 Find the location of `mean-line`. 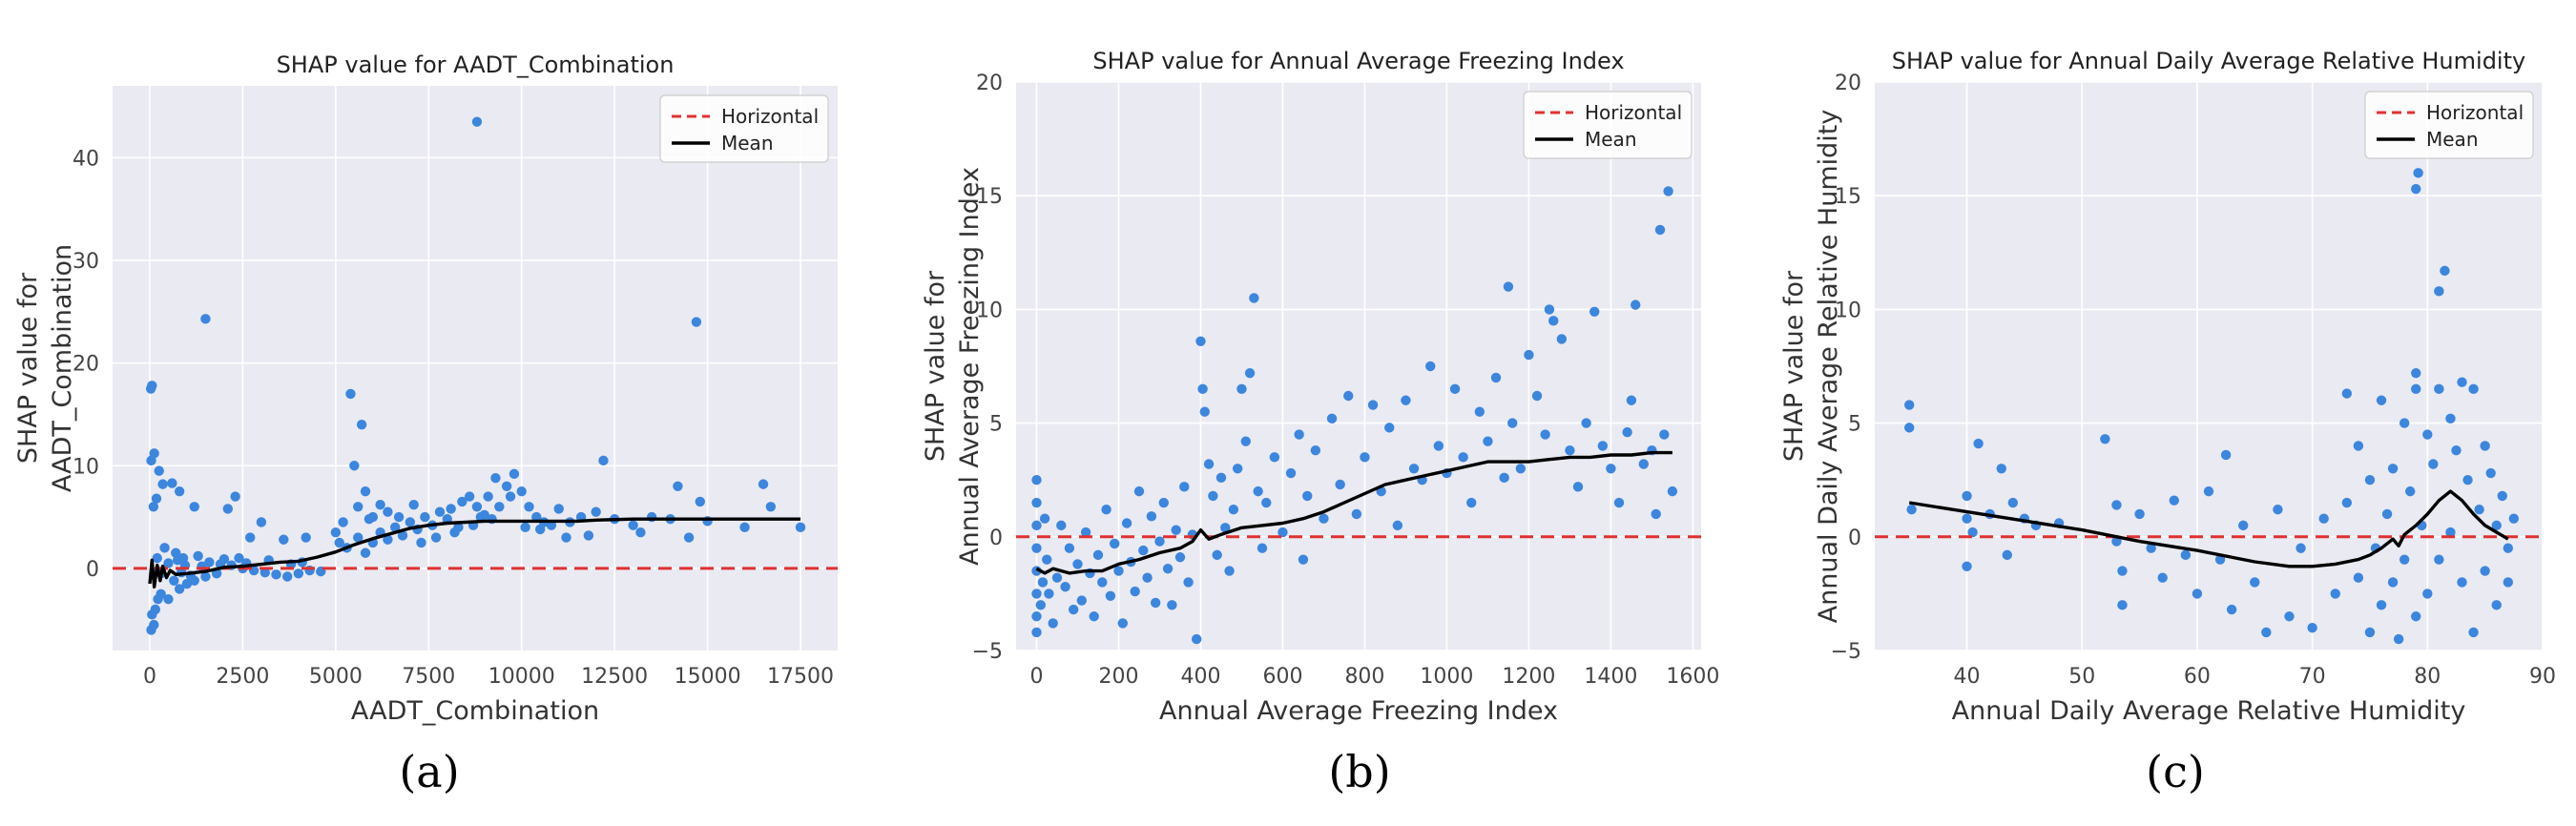

mean-line is located at coordinates (1353, 512).